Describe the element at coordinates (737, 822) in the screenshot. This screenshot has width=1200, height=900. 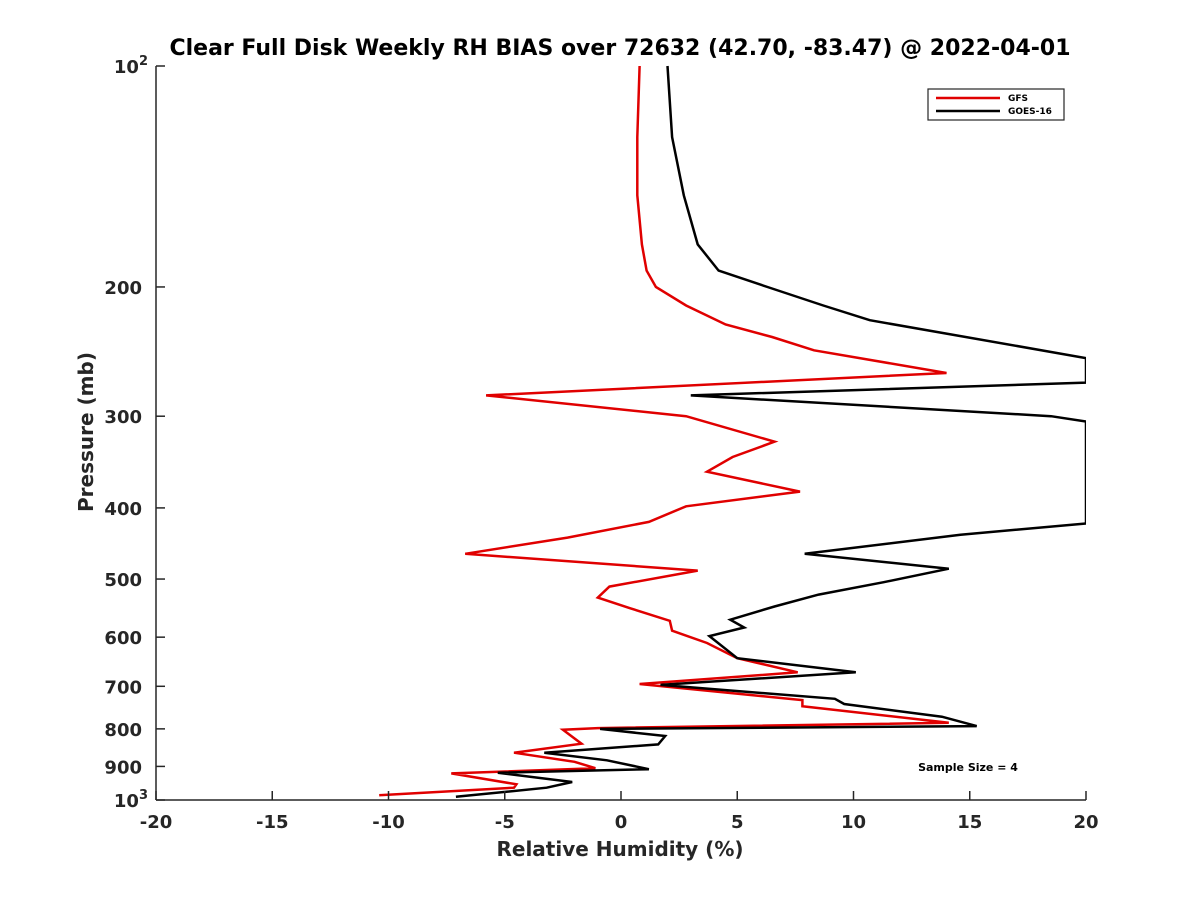
I see `x-tick-label: 5` at that location.